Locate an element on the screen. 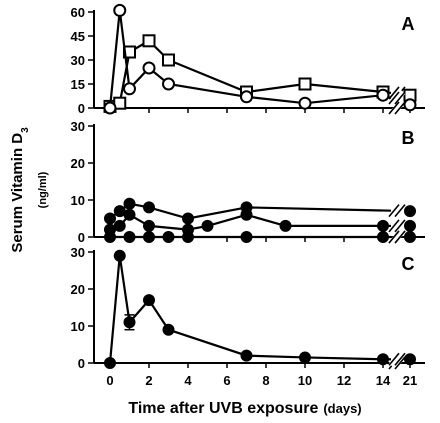 This screenshot has height=423, width=440. panel-label: A is located at coordinates (408, 24).